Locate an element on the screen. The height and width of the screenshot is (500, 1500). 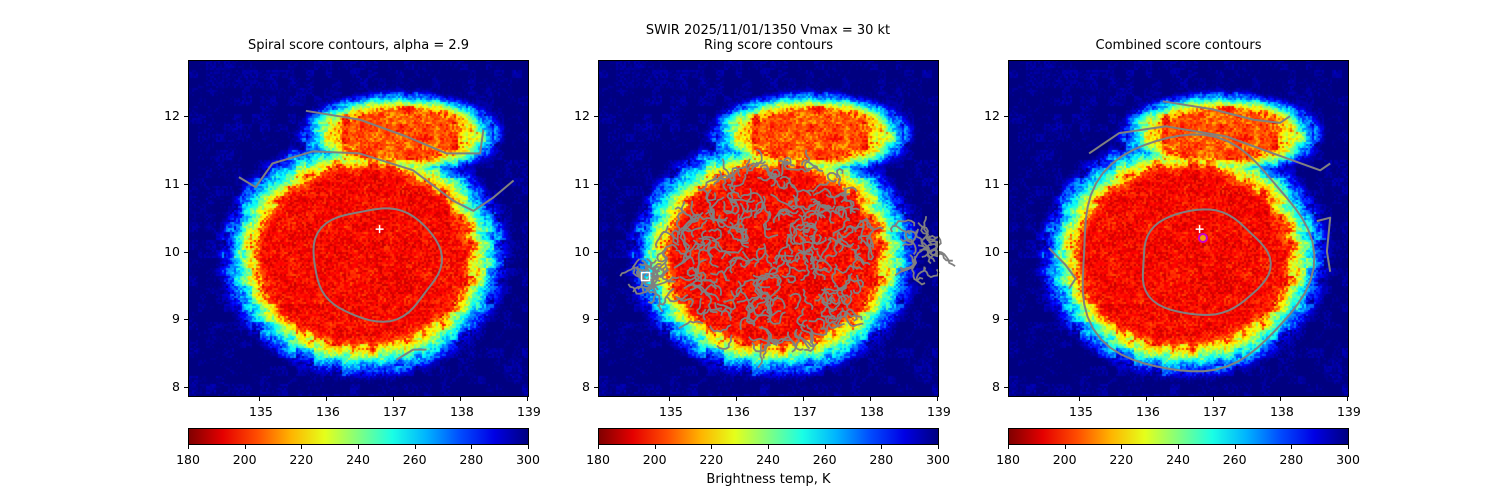
panel-title: Ring score contours is located at coordinates (768, 45).